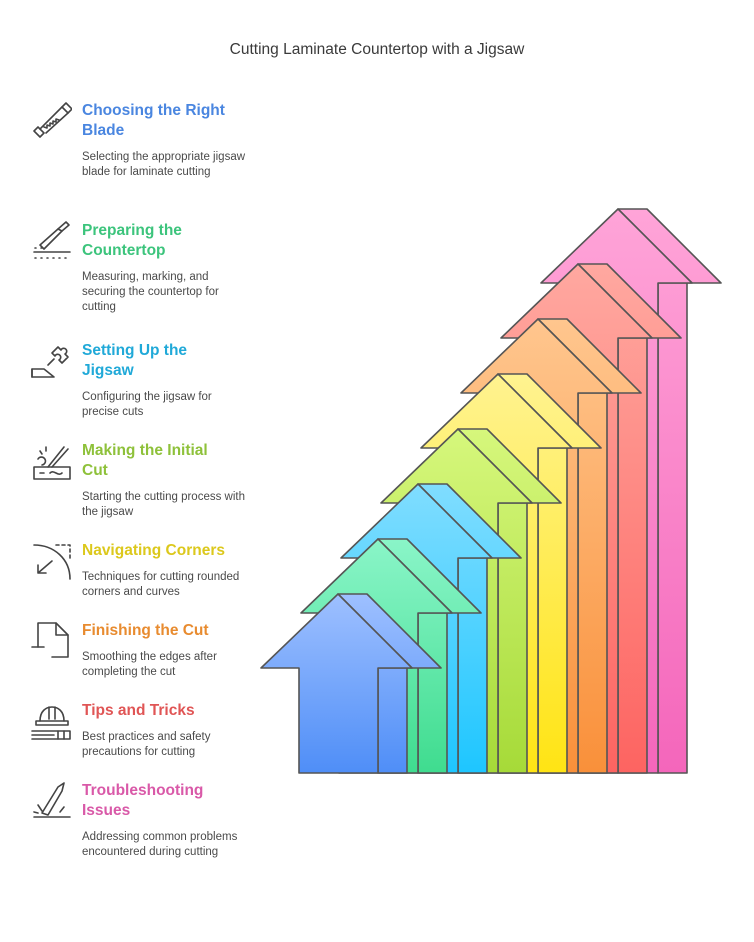  I want to click on step-heading: Troubleshooting Issues, so click(167, 801).